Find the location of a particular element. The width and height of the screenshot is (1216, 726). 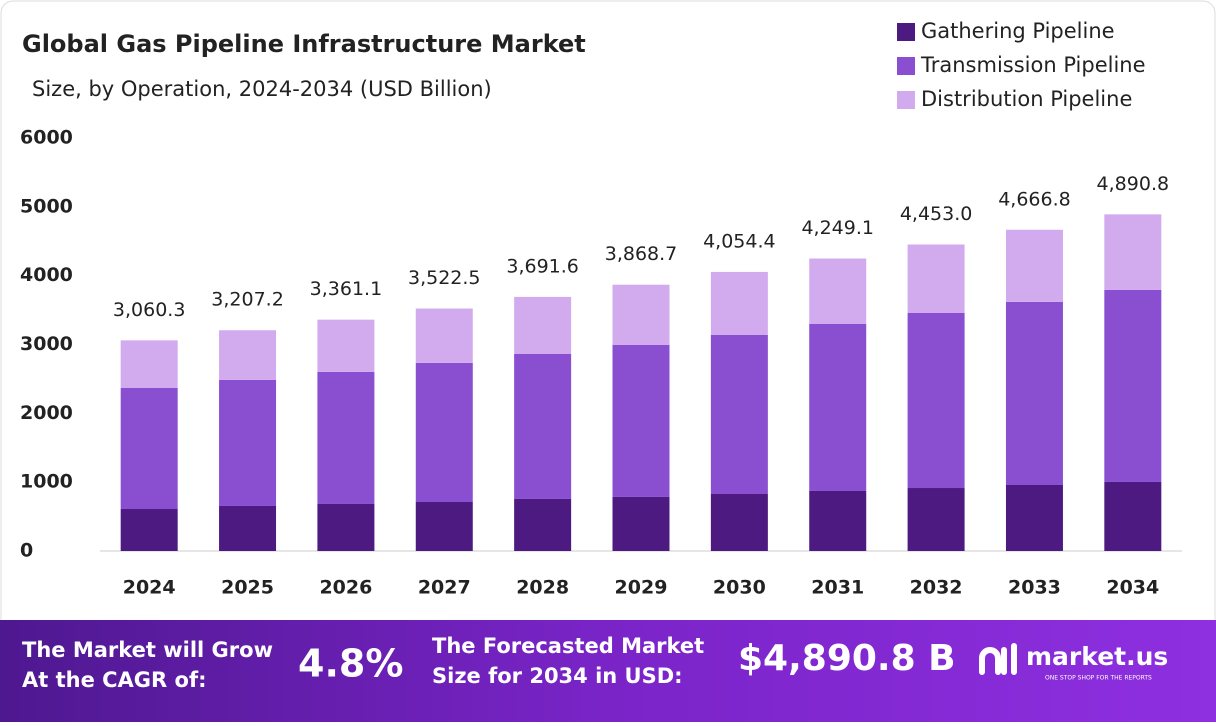

brand: market.us is located at coordinates (1097, 656).